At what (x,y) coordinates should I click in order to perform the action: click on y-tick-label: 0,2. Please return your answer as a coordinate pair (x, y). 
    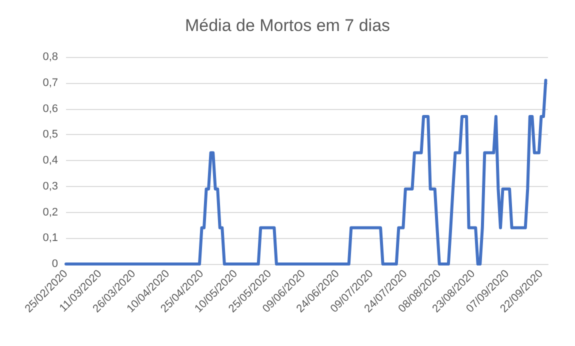
    Looking at the image, I should click on (50, 212).